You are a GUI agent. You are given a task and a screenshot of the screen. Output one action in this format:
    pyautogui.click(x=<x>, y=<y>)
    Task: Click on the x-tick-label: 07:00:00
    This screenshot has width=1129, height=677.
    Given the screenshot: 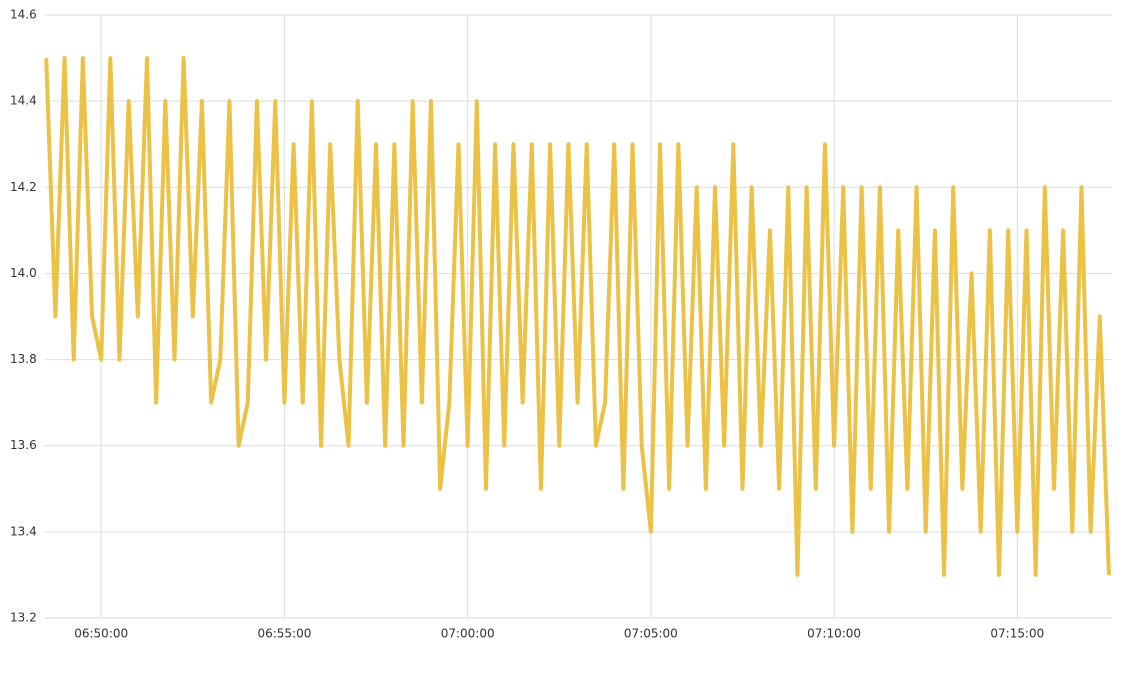 What is the action you would take?
    pyautogui.click(x=468, y=634)
    